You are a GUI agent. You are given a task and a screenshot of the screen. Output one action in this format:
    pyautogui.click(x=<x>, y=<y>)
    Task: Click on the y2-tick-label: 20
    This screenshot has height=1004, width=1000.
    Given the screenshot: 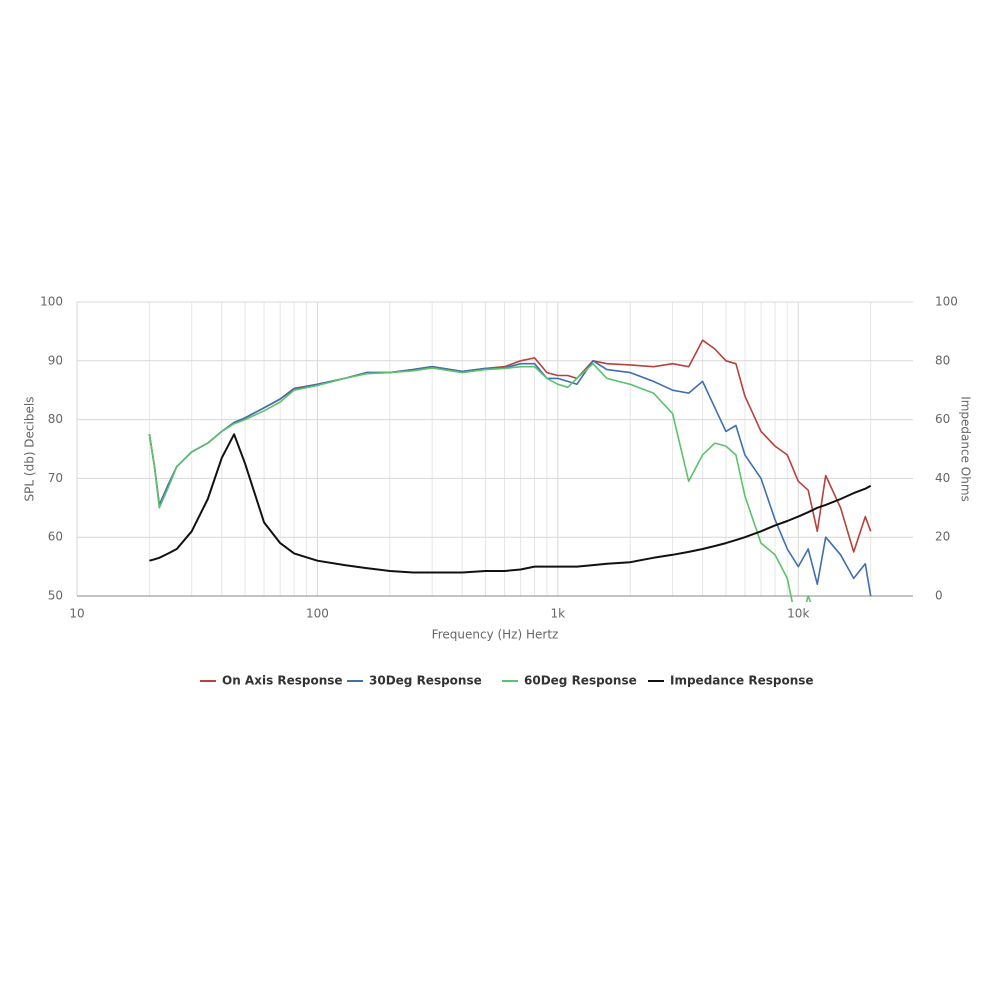 What is the action you would take?
    pyautogui.click(x=942, y=537)
    